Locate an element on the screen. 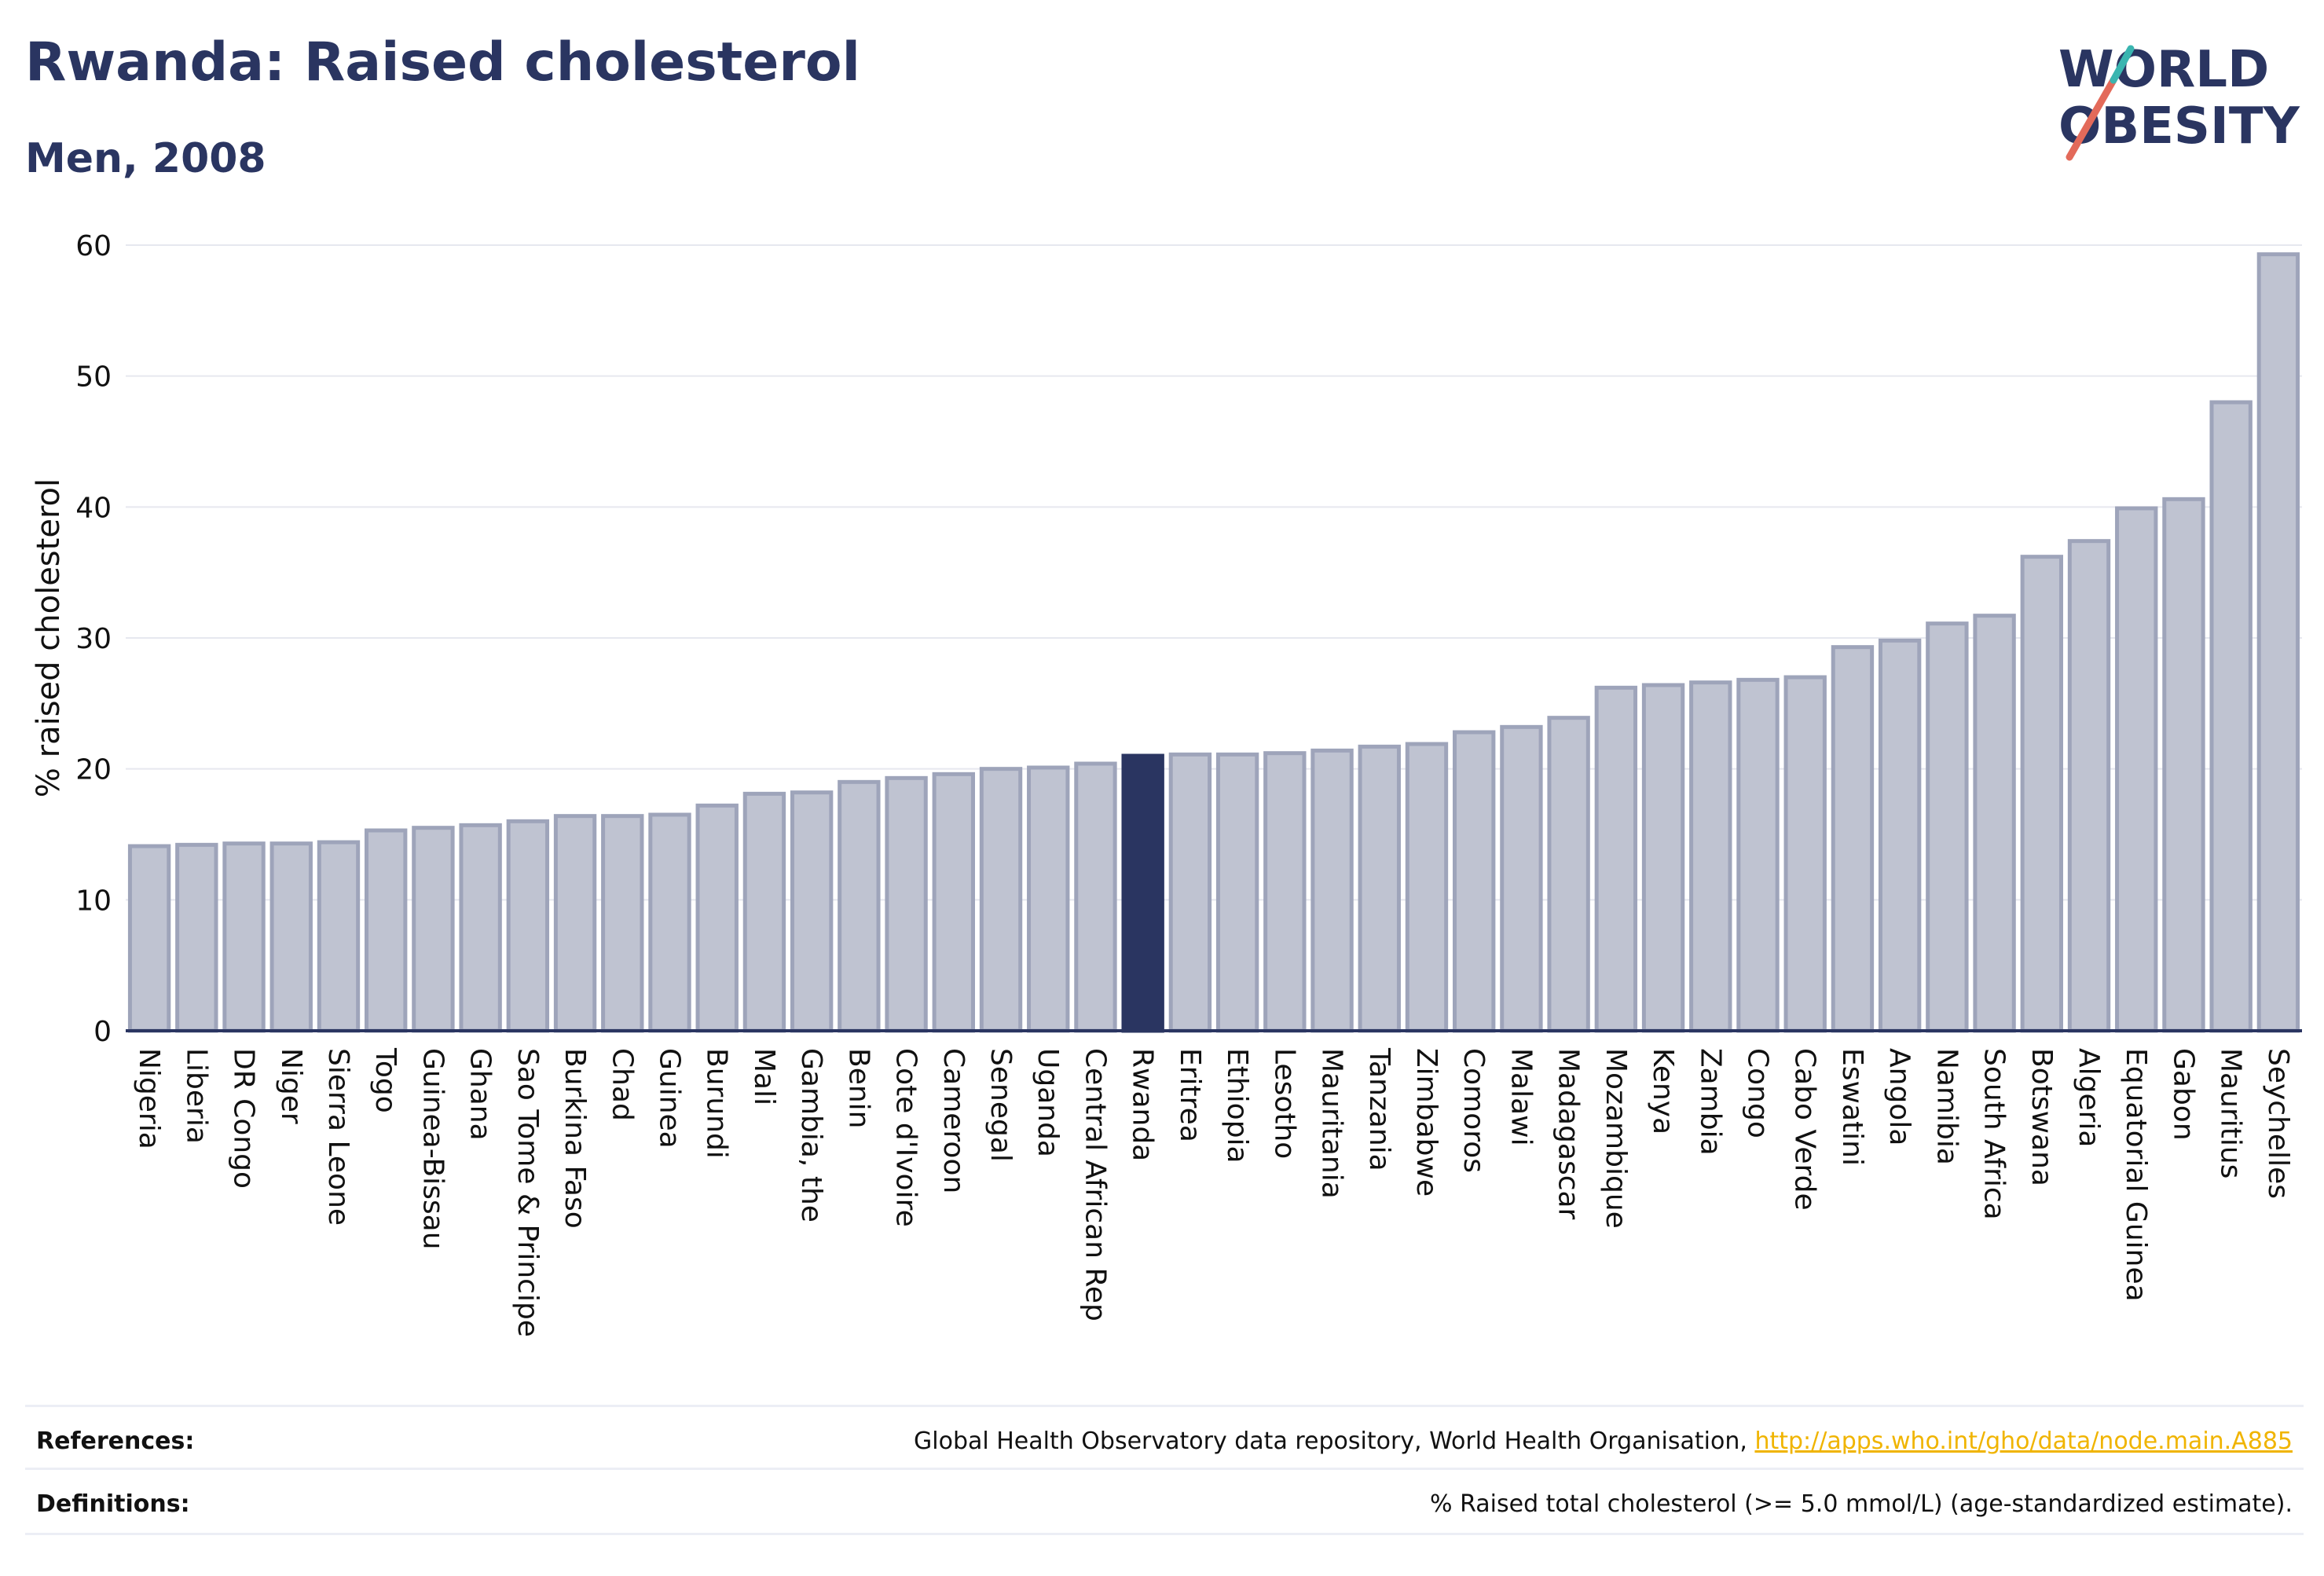 Image resolution: width=2324 pixels, height=1576 pixels. y-tick-label: 20 is located at coordinates (93, 770).